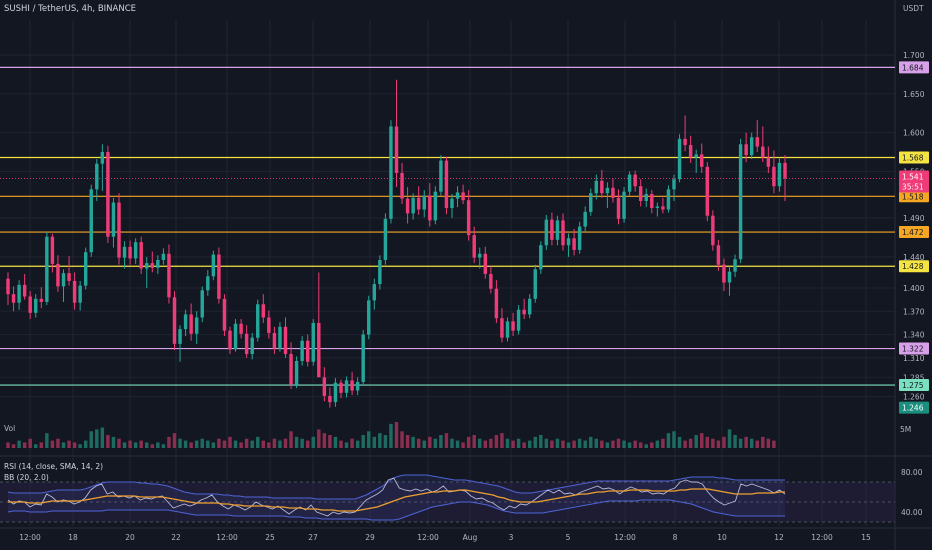 The width and height of the screenshot is (932, 550). Describe the element at coordinates (914, 335) in the screenshot. I see `price-tick-label: 1.340` at that location.